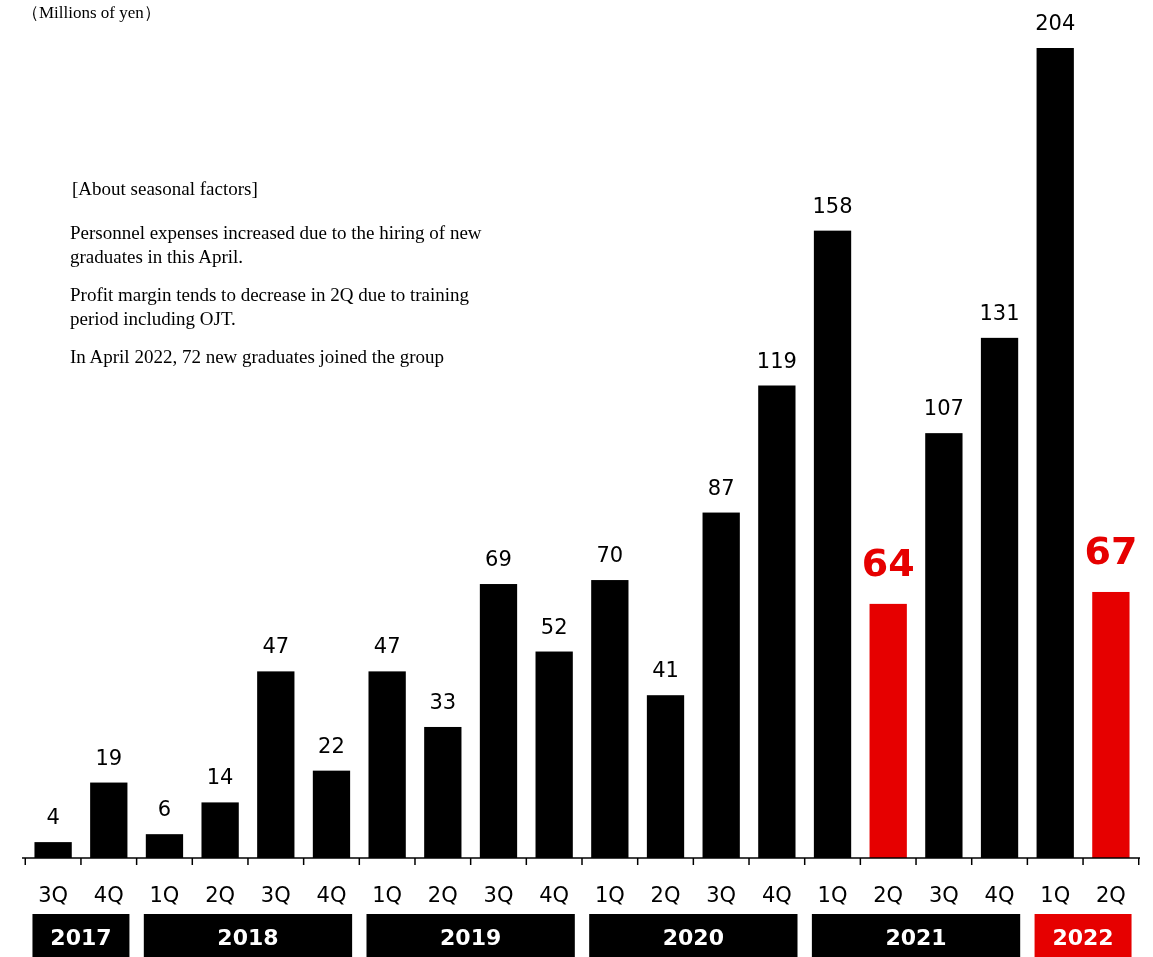 Image resolution: width=1153 pixels, height=957 pixels. I want to click on data-label: 70, so click(610, 555).